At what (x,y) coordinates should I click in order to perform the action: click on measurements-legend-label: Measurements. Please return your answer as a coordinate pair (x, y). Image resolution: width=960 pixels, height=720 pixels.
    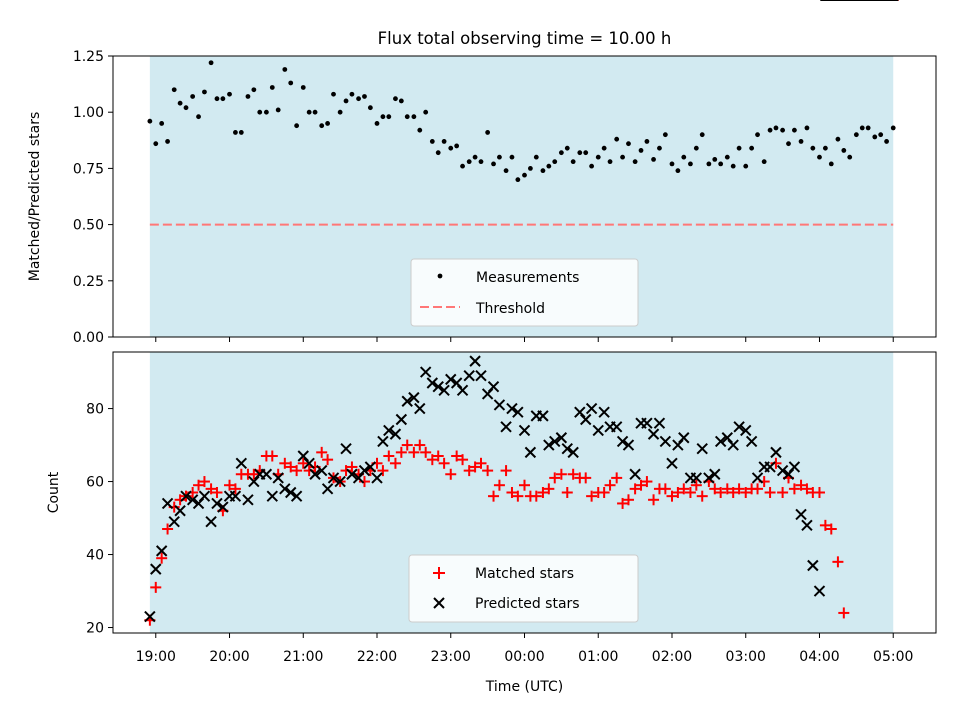
    Looking at the image, I should click on (527, 278).